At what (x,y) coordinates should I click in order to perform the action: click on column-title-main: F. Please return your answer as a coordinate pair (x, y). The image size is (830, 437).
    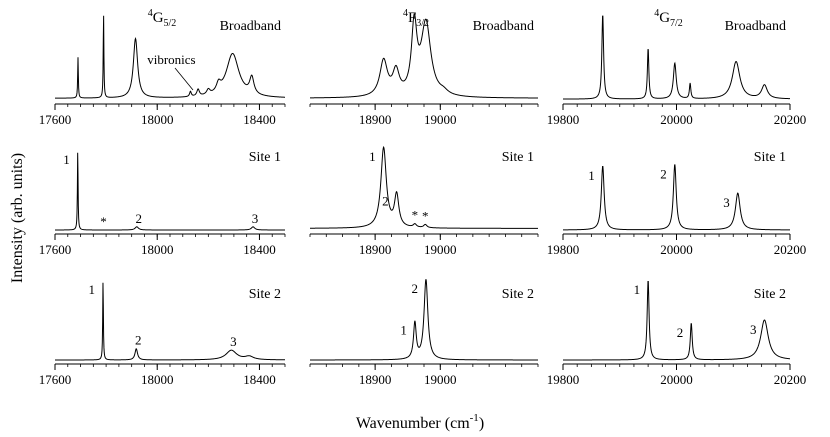
    Looking at the image, I should click on (412, 18).